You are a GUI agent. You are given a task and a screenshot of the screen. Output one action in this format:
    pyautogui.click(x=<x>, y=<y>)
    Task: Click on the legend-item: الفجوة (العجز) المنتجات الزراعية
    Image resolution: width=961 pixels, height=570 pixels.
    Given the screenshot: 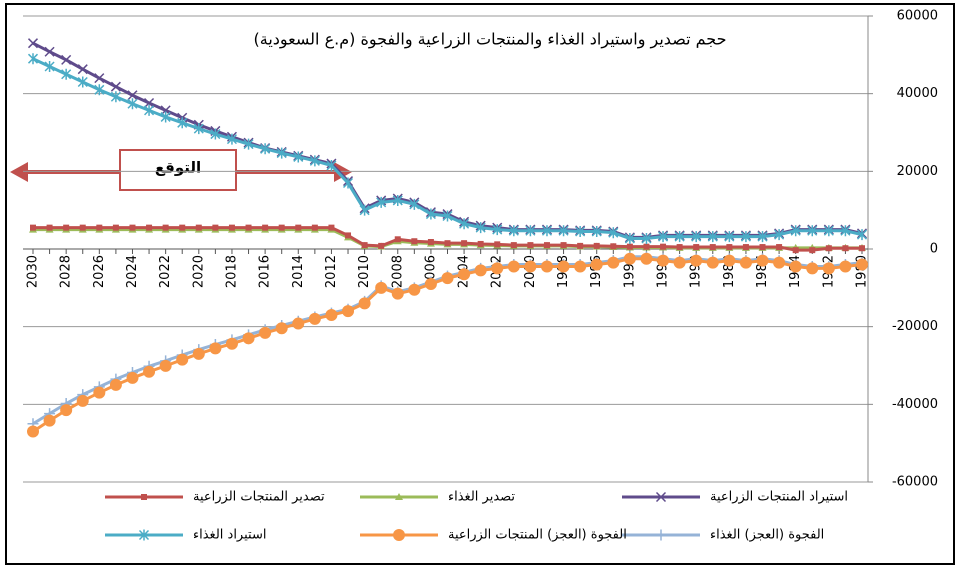 What is the action you would take?
    pyautogui.click(x=493, y=535)
    